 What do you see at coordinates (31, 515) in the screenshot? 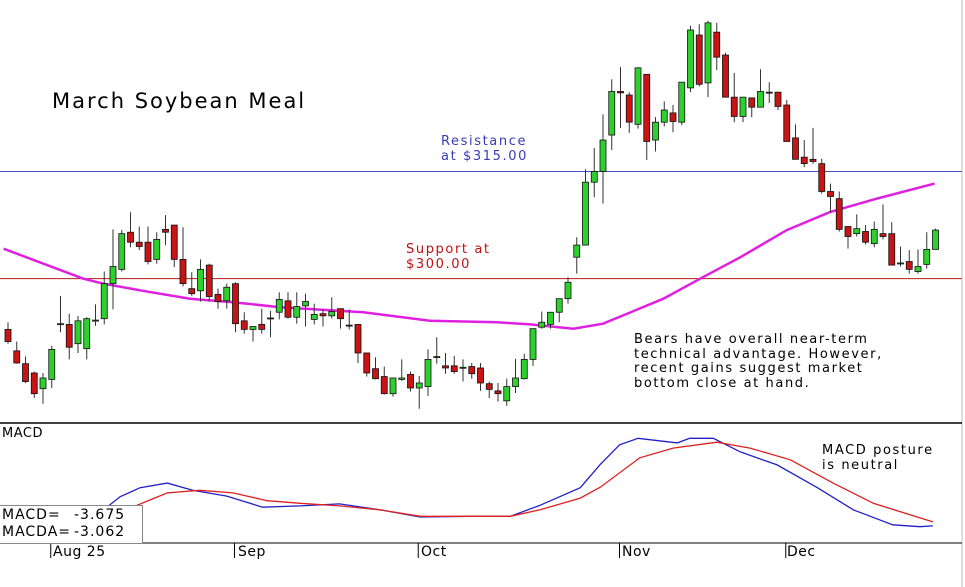
I see `macd-readout-label: MACD=` at bounding box center [31, 515].